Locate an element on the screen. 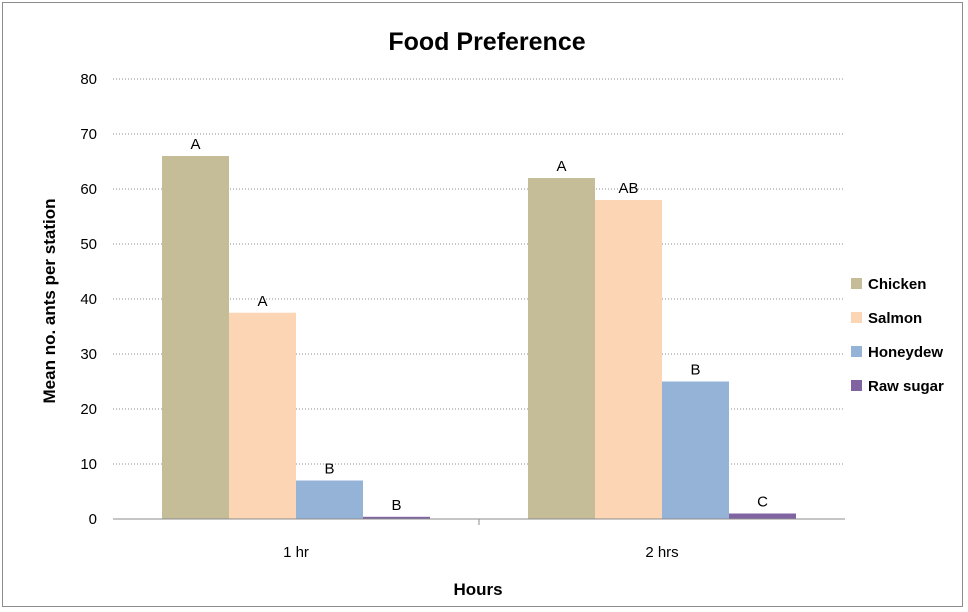  legend: Chicken Salmon Honeydew Raw sugar is located at coordinates (897, 335).